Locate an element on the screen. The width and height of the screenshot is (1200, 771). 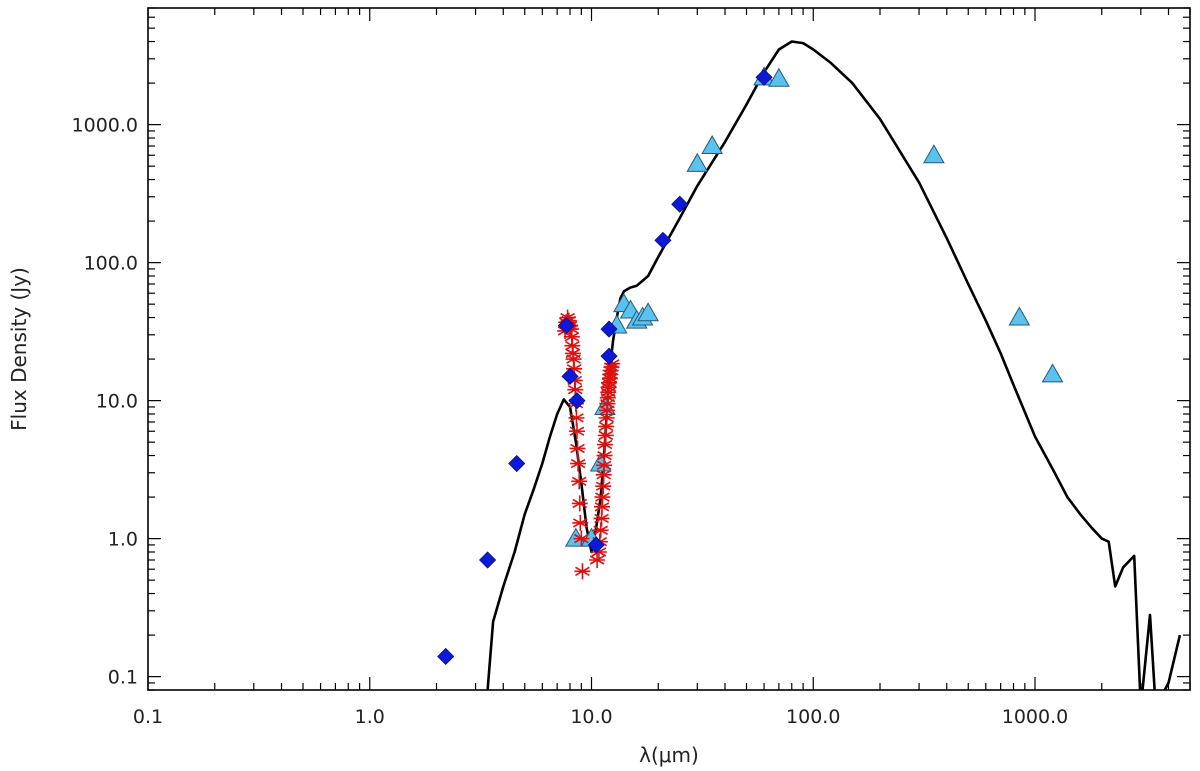
y-axis-label: Flux Density (Jy) is located at coordinates (19, 349).